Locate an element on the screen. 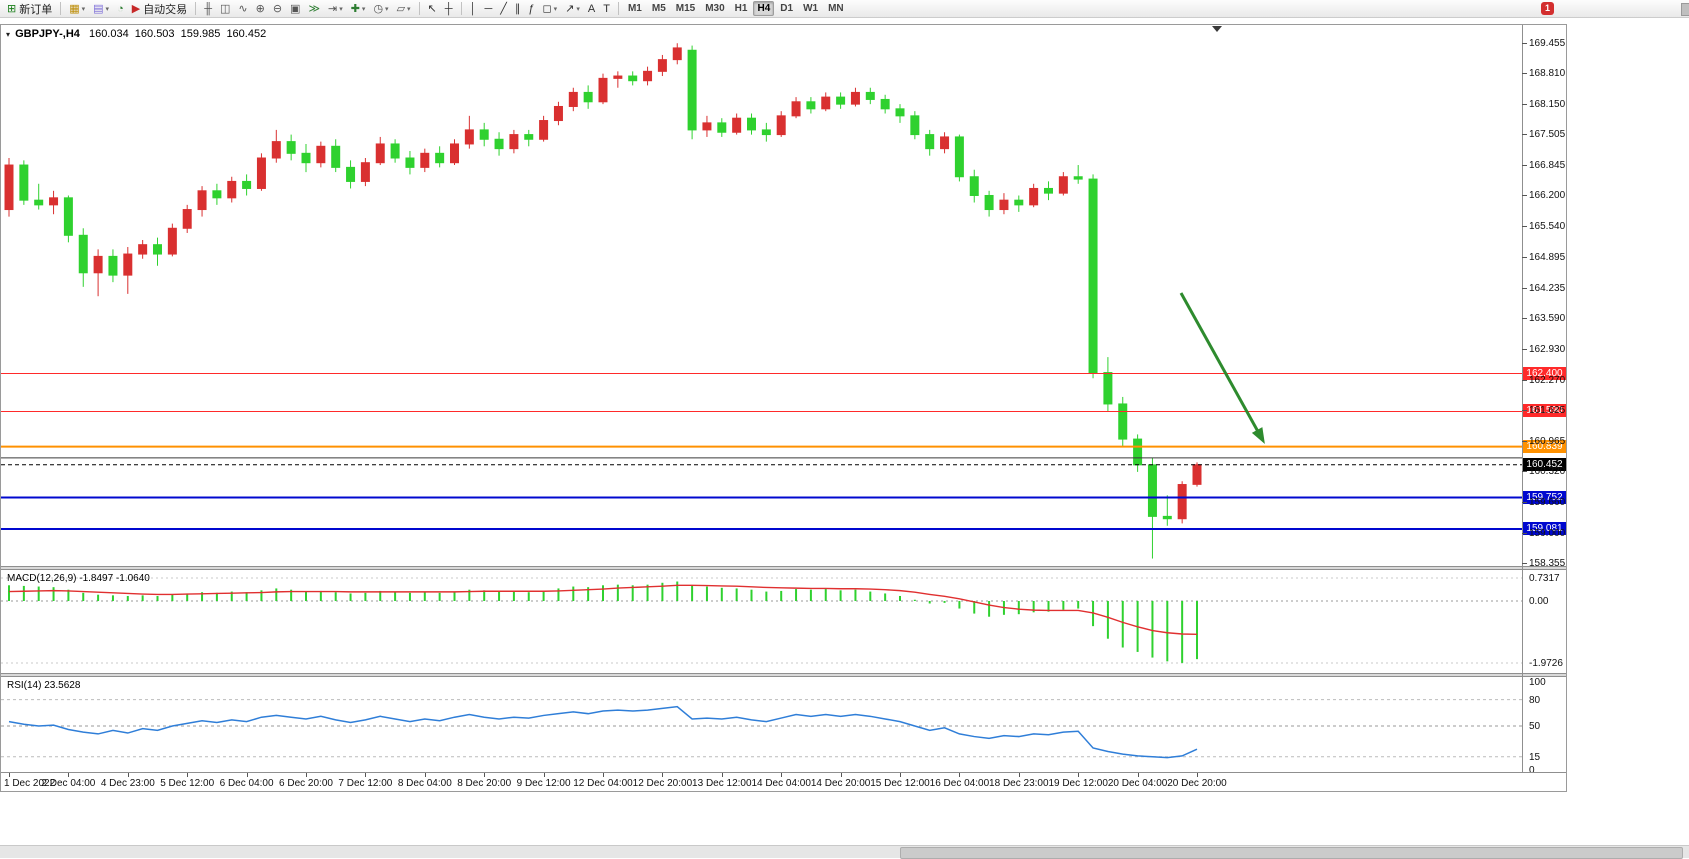  new-chart-button: ▦ ▾ is located at coordinates (77, 9).